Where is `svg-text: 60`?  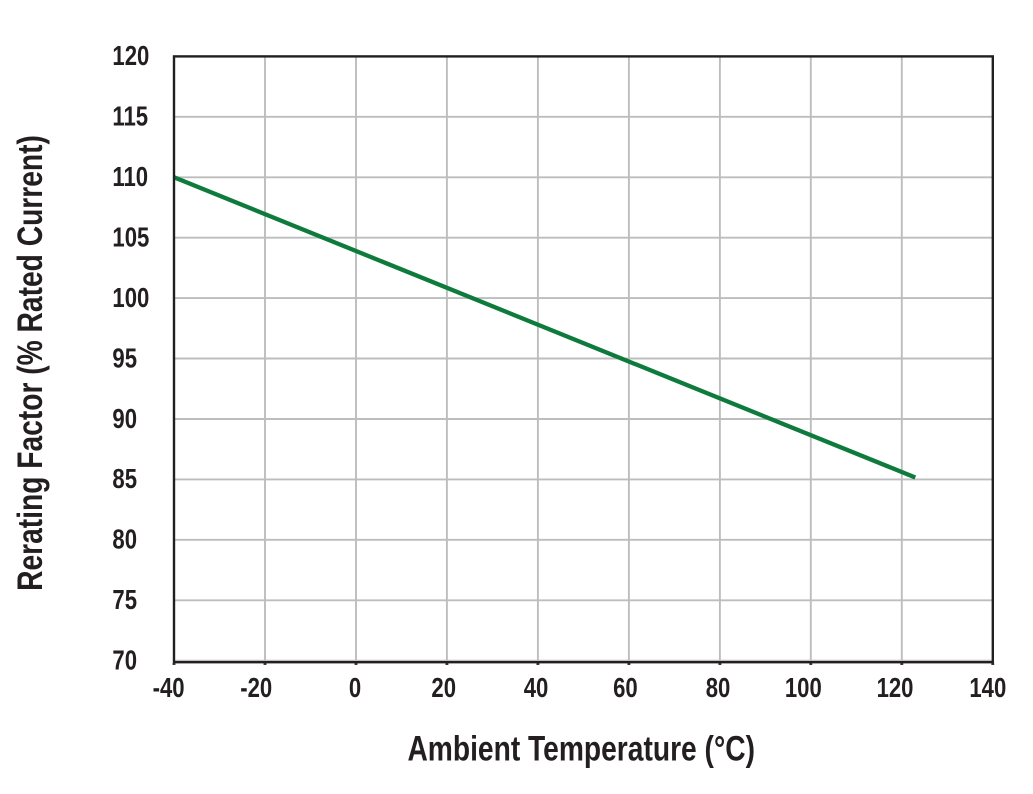 svg-text: 60 is located at coordinates (625, 687).